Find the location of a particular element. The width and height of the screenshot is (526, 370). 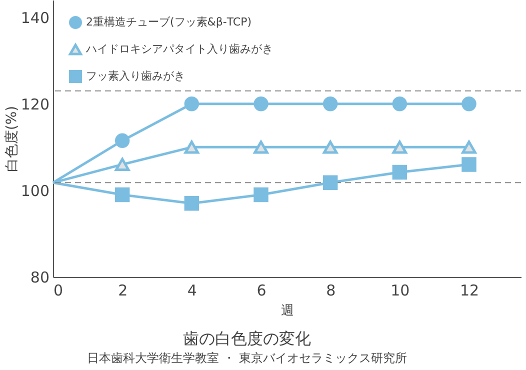

y-axis-title: 白色度(%) is located at coordinates (12, 139).